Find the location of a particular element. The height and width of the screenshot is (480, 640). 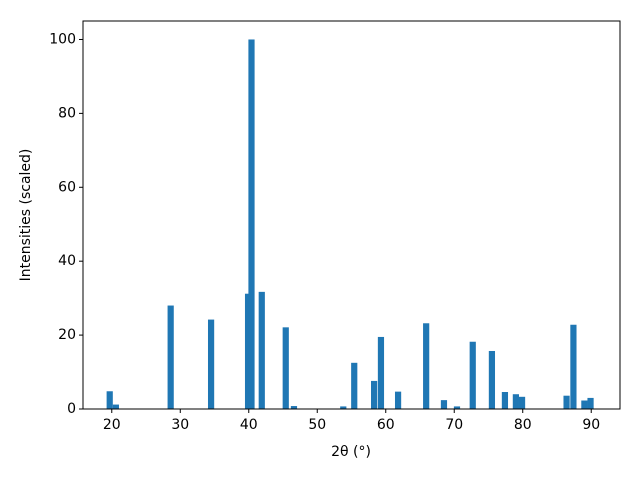

x-tick-label: 80 is located at coordinates (523, 425).